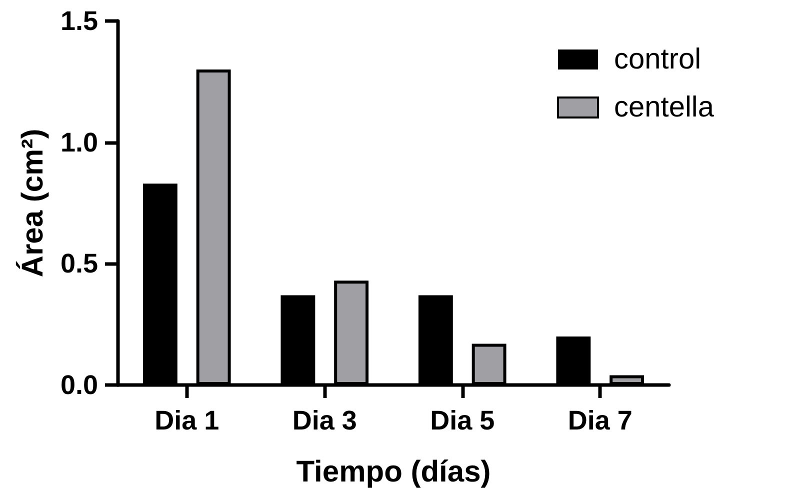 This screenshot has width=798, height=491. Describe the element at coordinates (79, 142) in the screenshot. I see `y-tick-label: 1.0` at that location.